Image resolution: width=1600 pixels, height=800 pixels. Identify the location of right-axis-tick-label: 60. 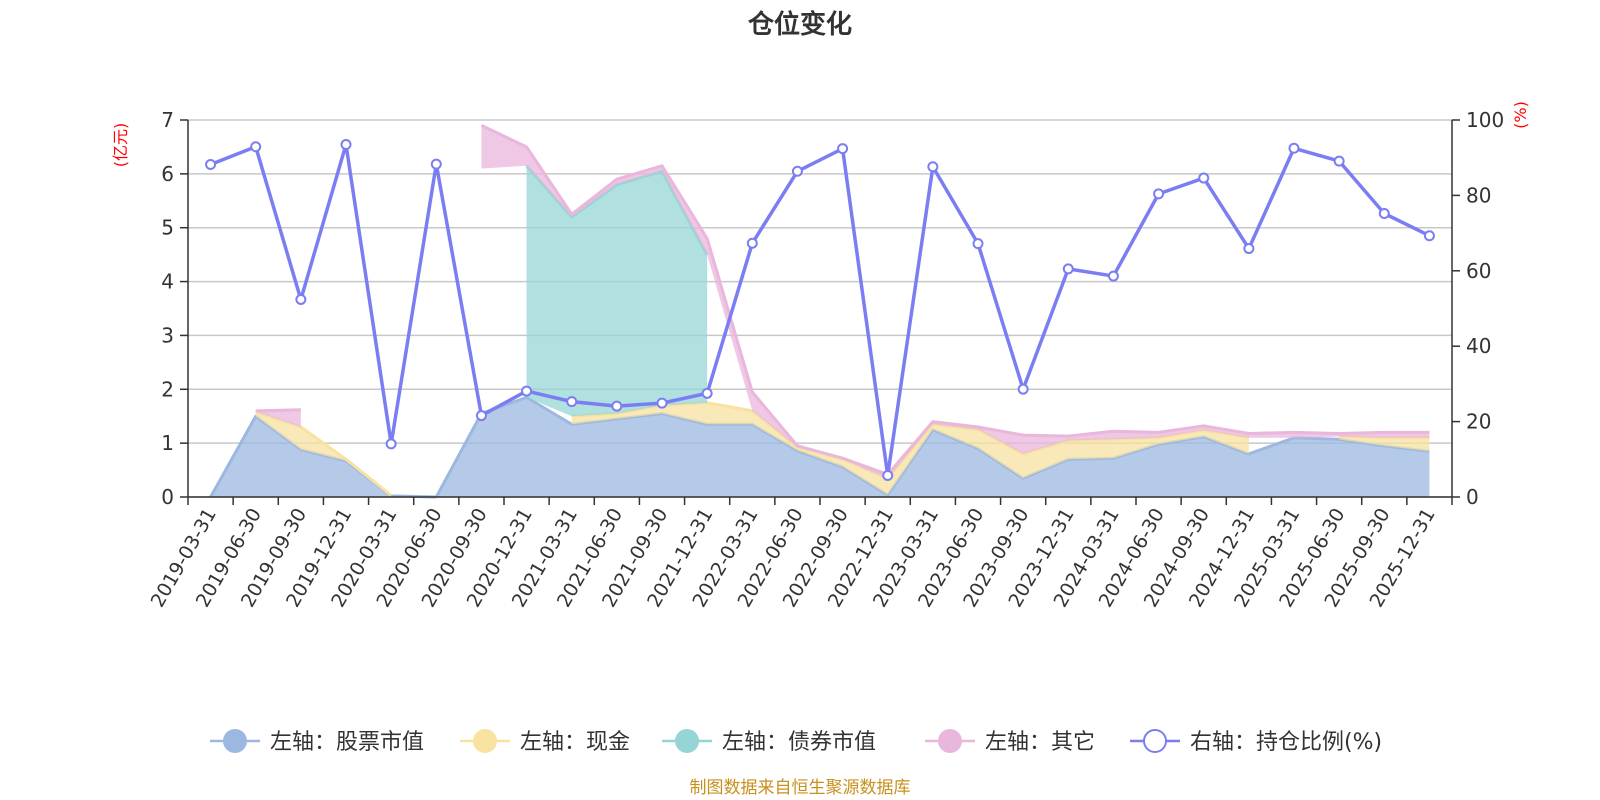
(1478, 271).